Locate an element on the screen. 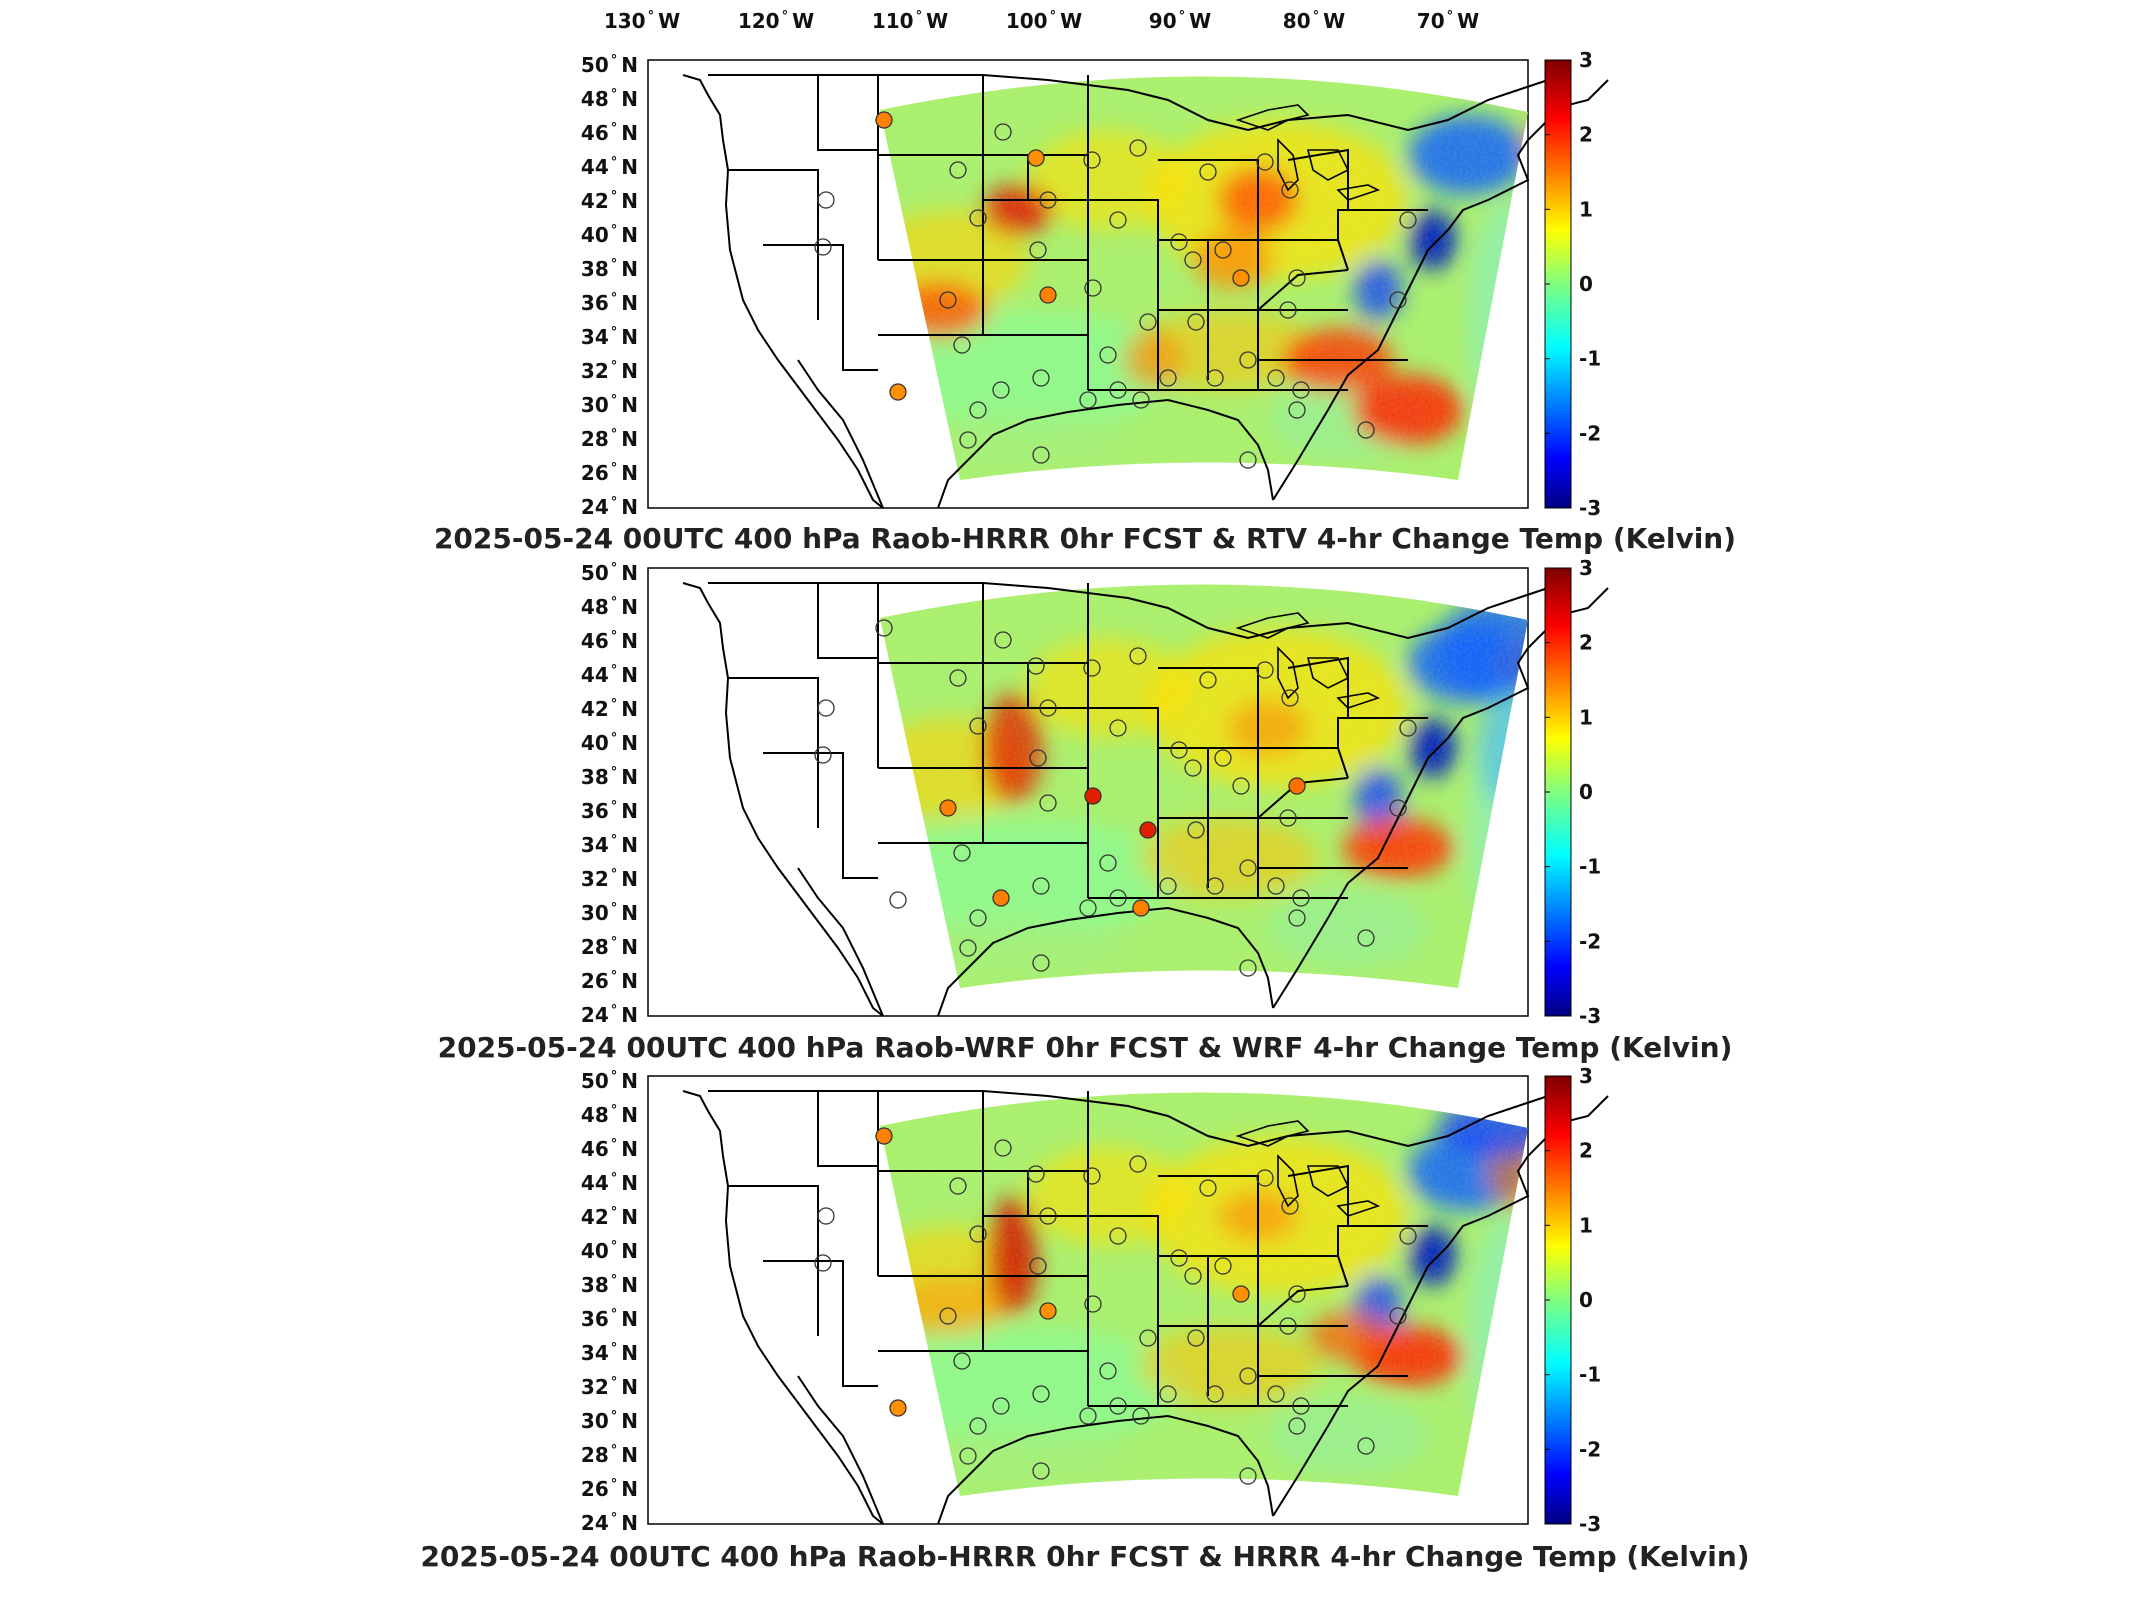 The image size is (2133, 1600). lon-tick-label: 110 ° W is located at coordinates (910, 21).